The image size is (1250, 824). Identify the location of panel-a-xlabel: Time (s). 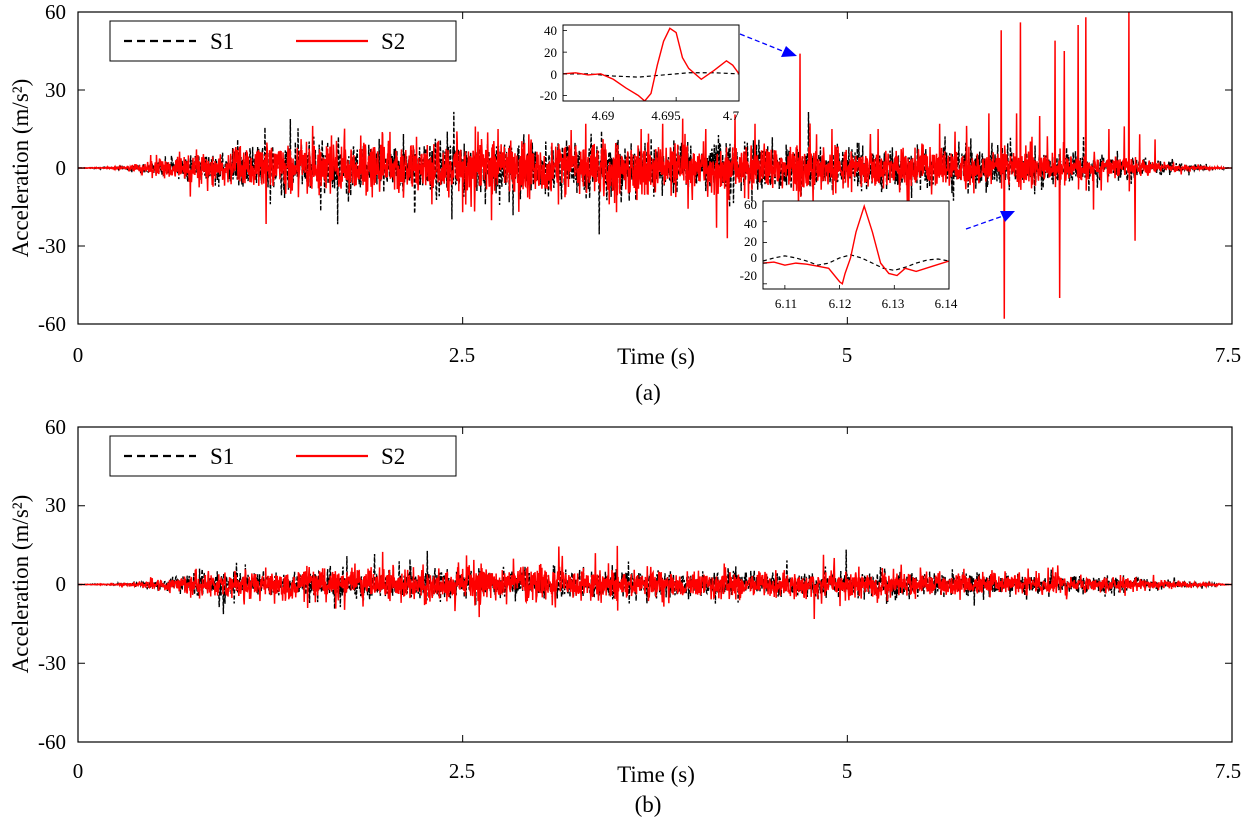
(656, 356).